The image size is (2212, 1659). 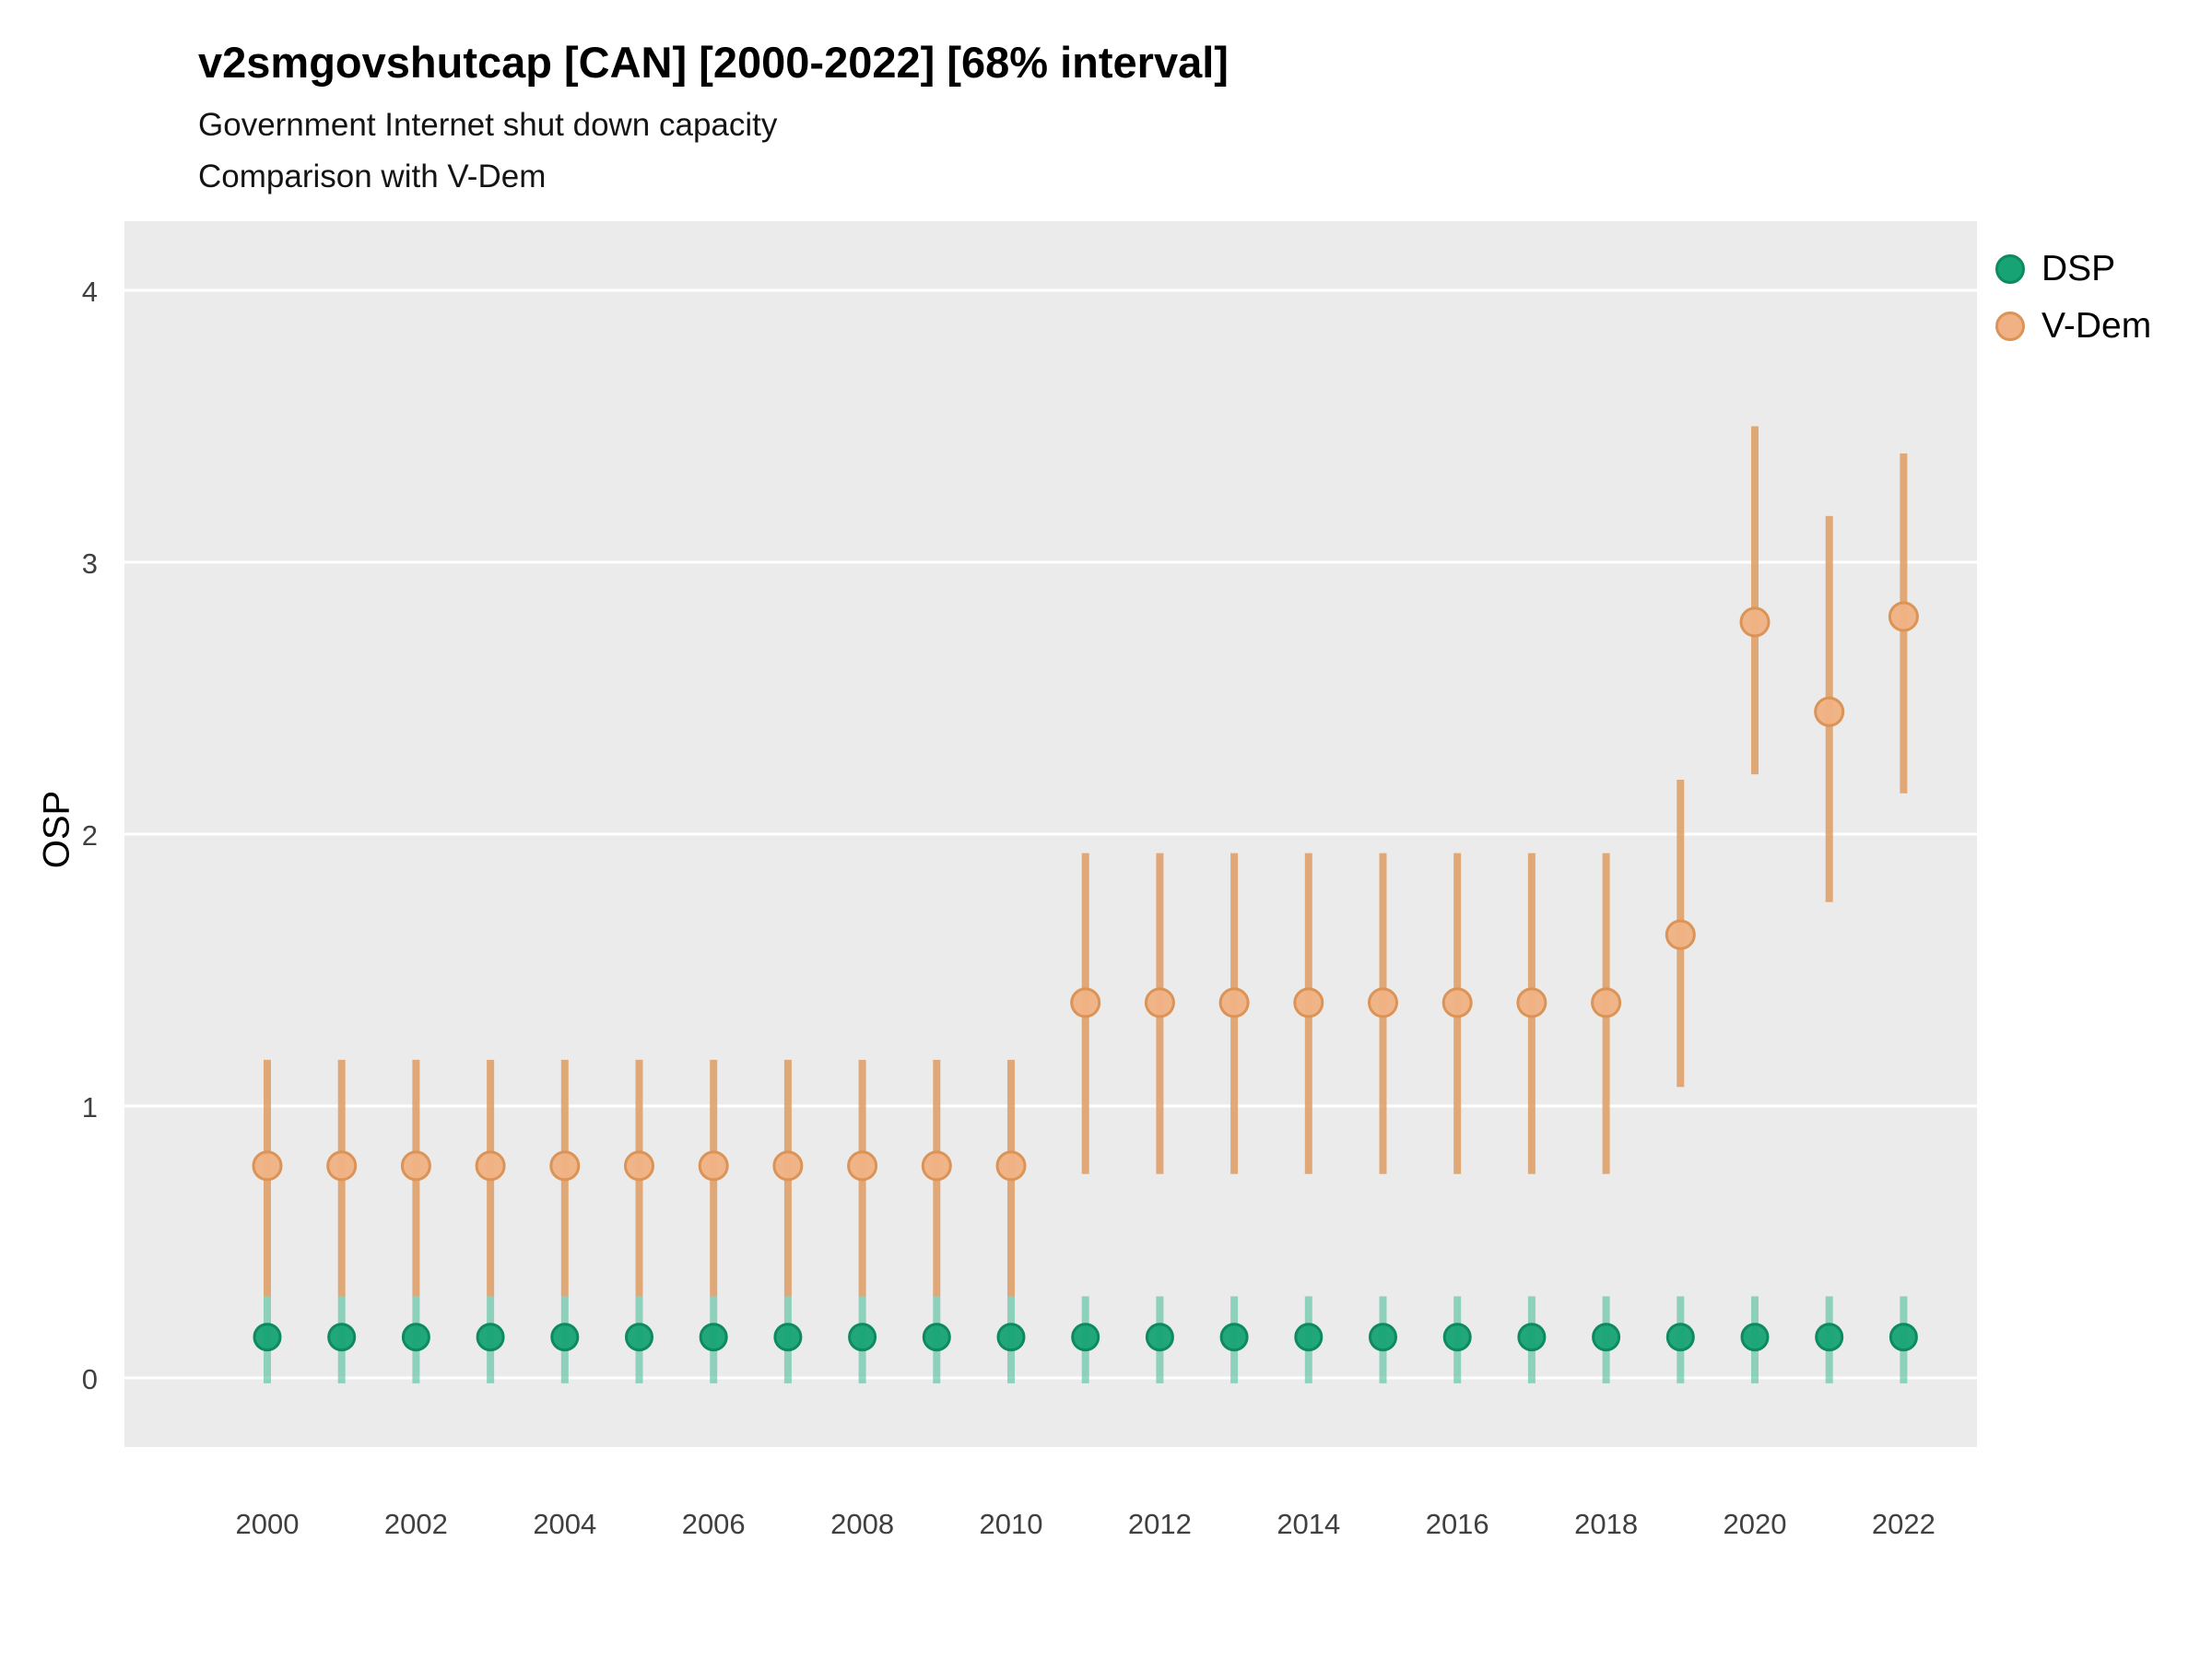 What do you see at coordinates (90, 835) in the screenshot?
I see `y-tick-label: 2` at bounding box center [90, 835].